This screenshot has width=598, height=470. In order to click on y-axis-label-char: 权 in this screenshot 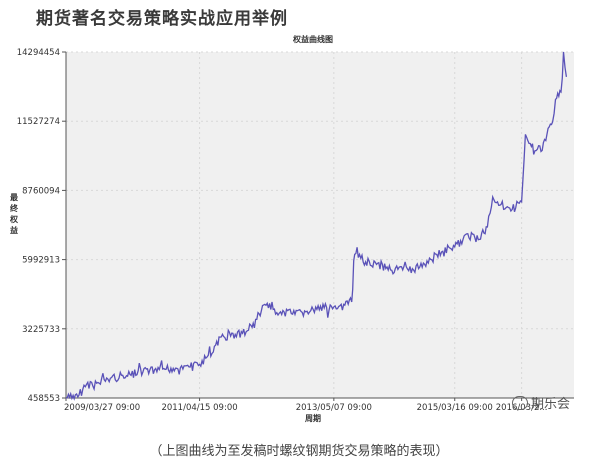, I will do `click(14, 219)`.